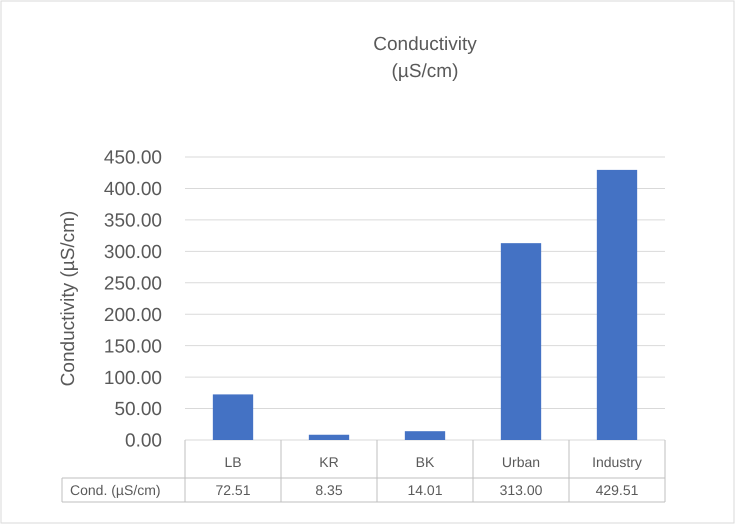  Describe the element at coordinates (425, 462) in the screenshot. I see `x-tick-label: BK` at that location.